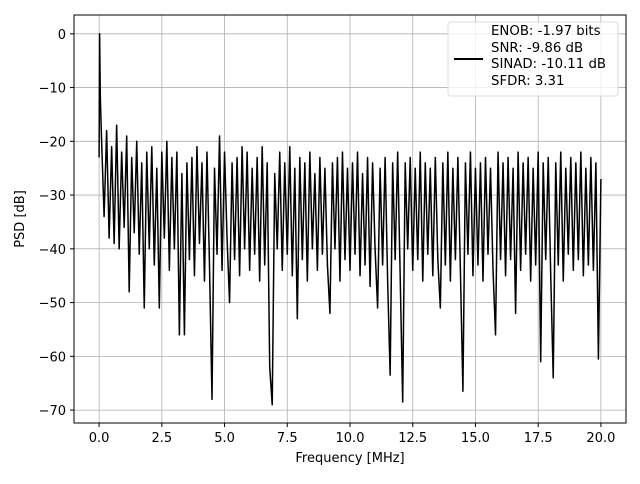  Describe the element at coordinates (52, 142) in the screenshot. I see `y-tick-label: −20` at that location.